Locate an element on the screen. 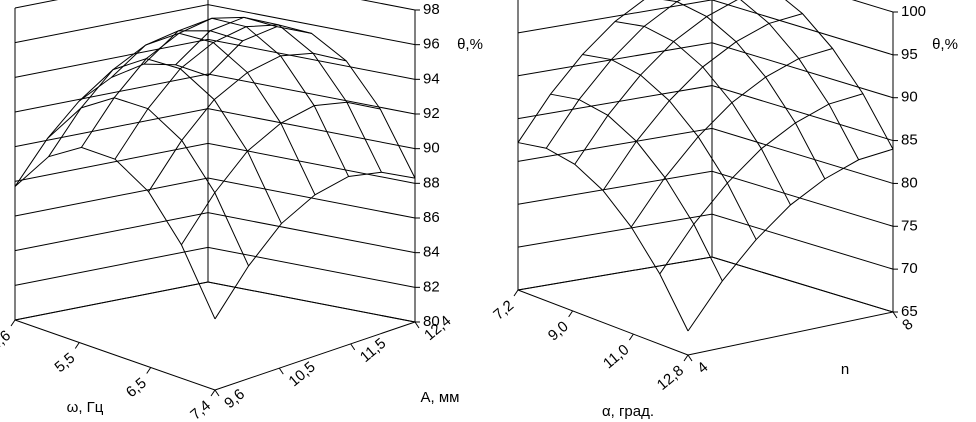  z-tick-label: 86 is located at coordinates (431, 217).